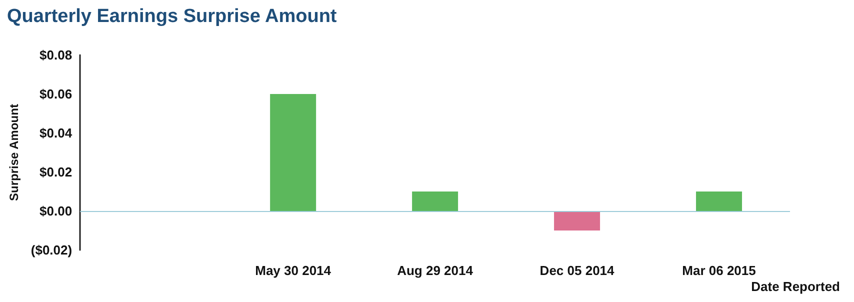  I want to click on x-tick-label: Dec 05 2014, so click(578, 270).